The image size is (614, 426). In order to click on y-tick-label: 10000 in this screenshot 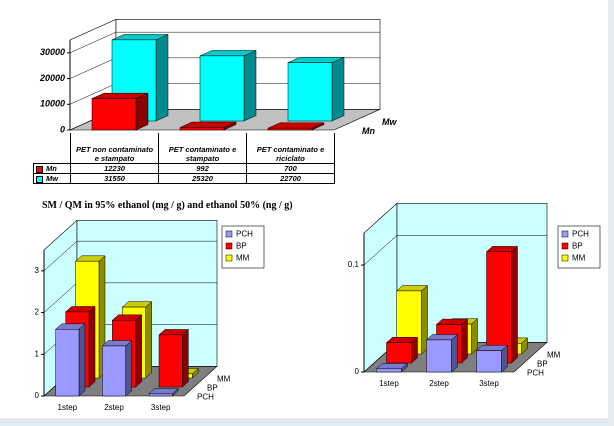, I will do `click(52, 104)`.